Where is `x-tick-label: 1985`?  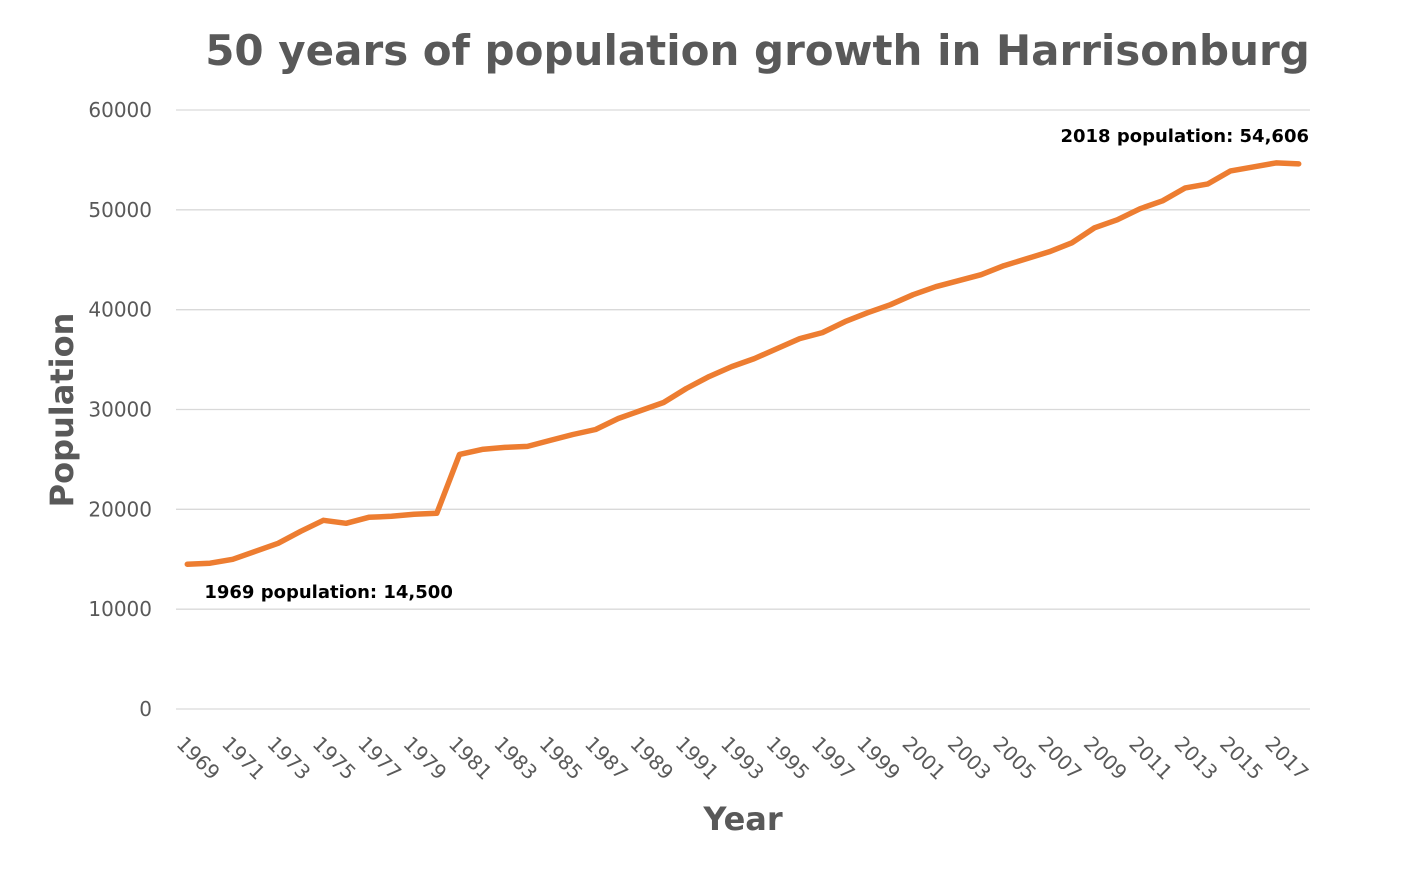
x-tick-label: 1985 is located at coordinates (561, 758).